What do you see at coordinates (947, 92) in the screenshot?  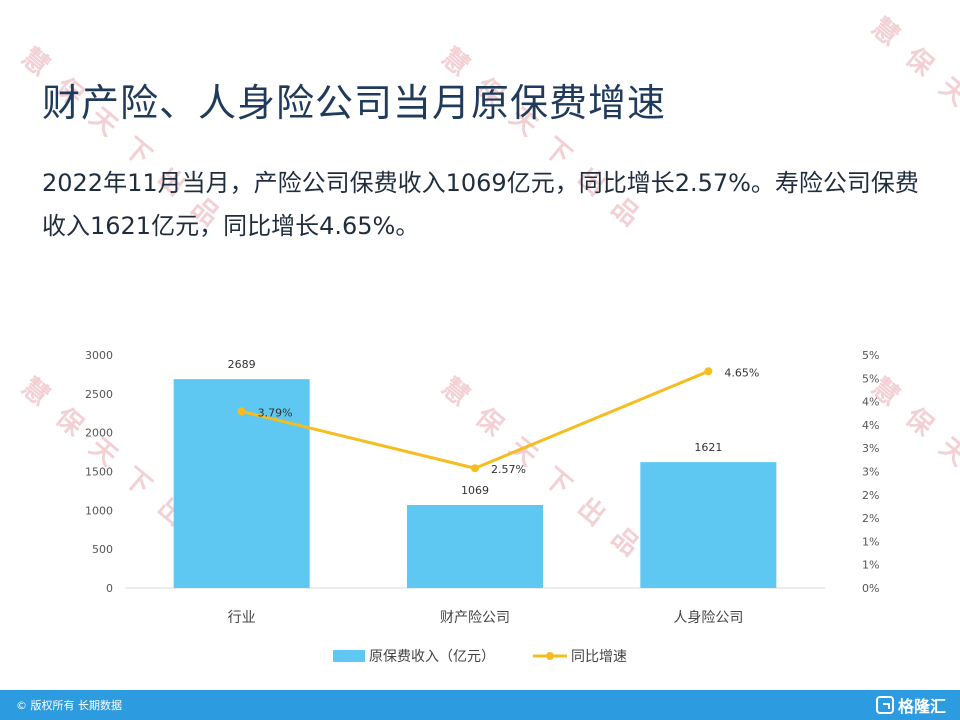 I see `watermark-char: 天` at bounding box center [947, 92].